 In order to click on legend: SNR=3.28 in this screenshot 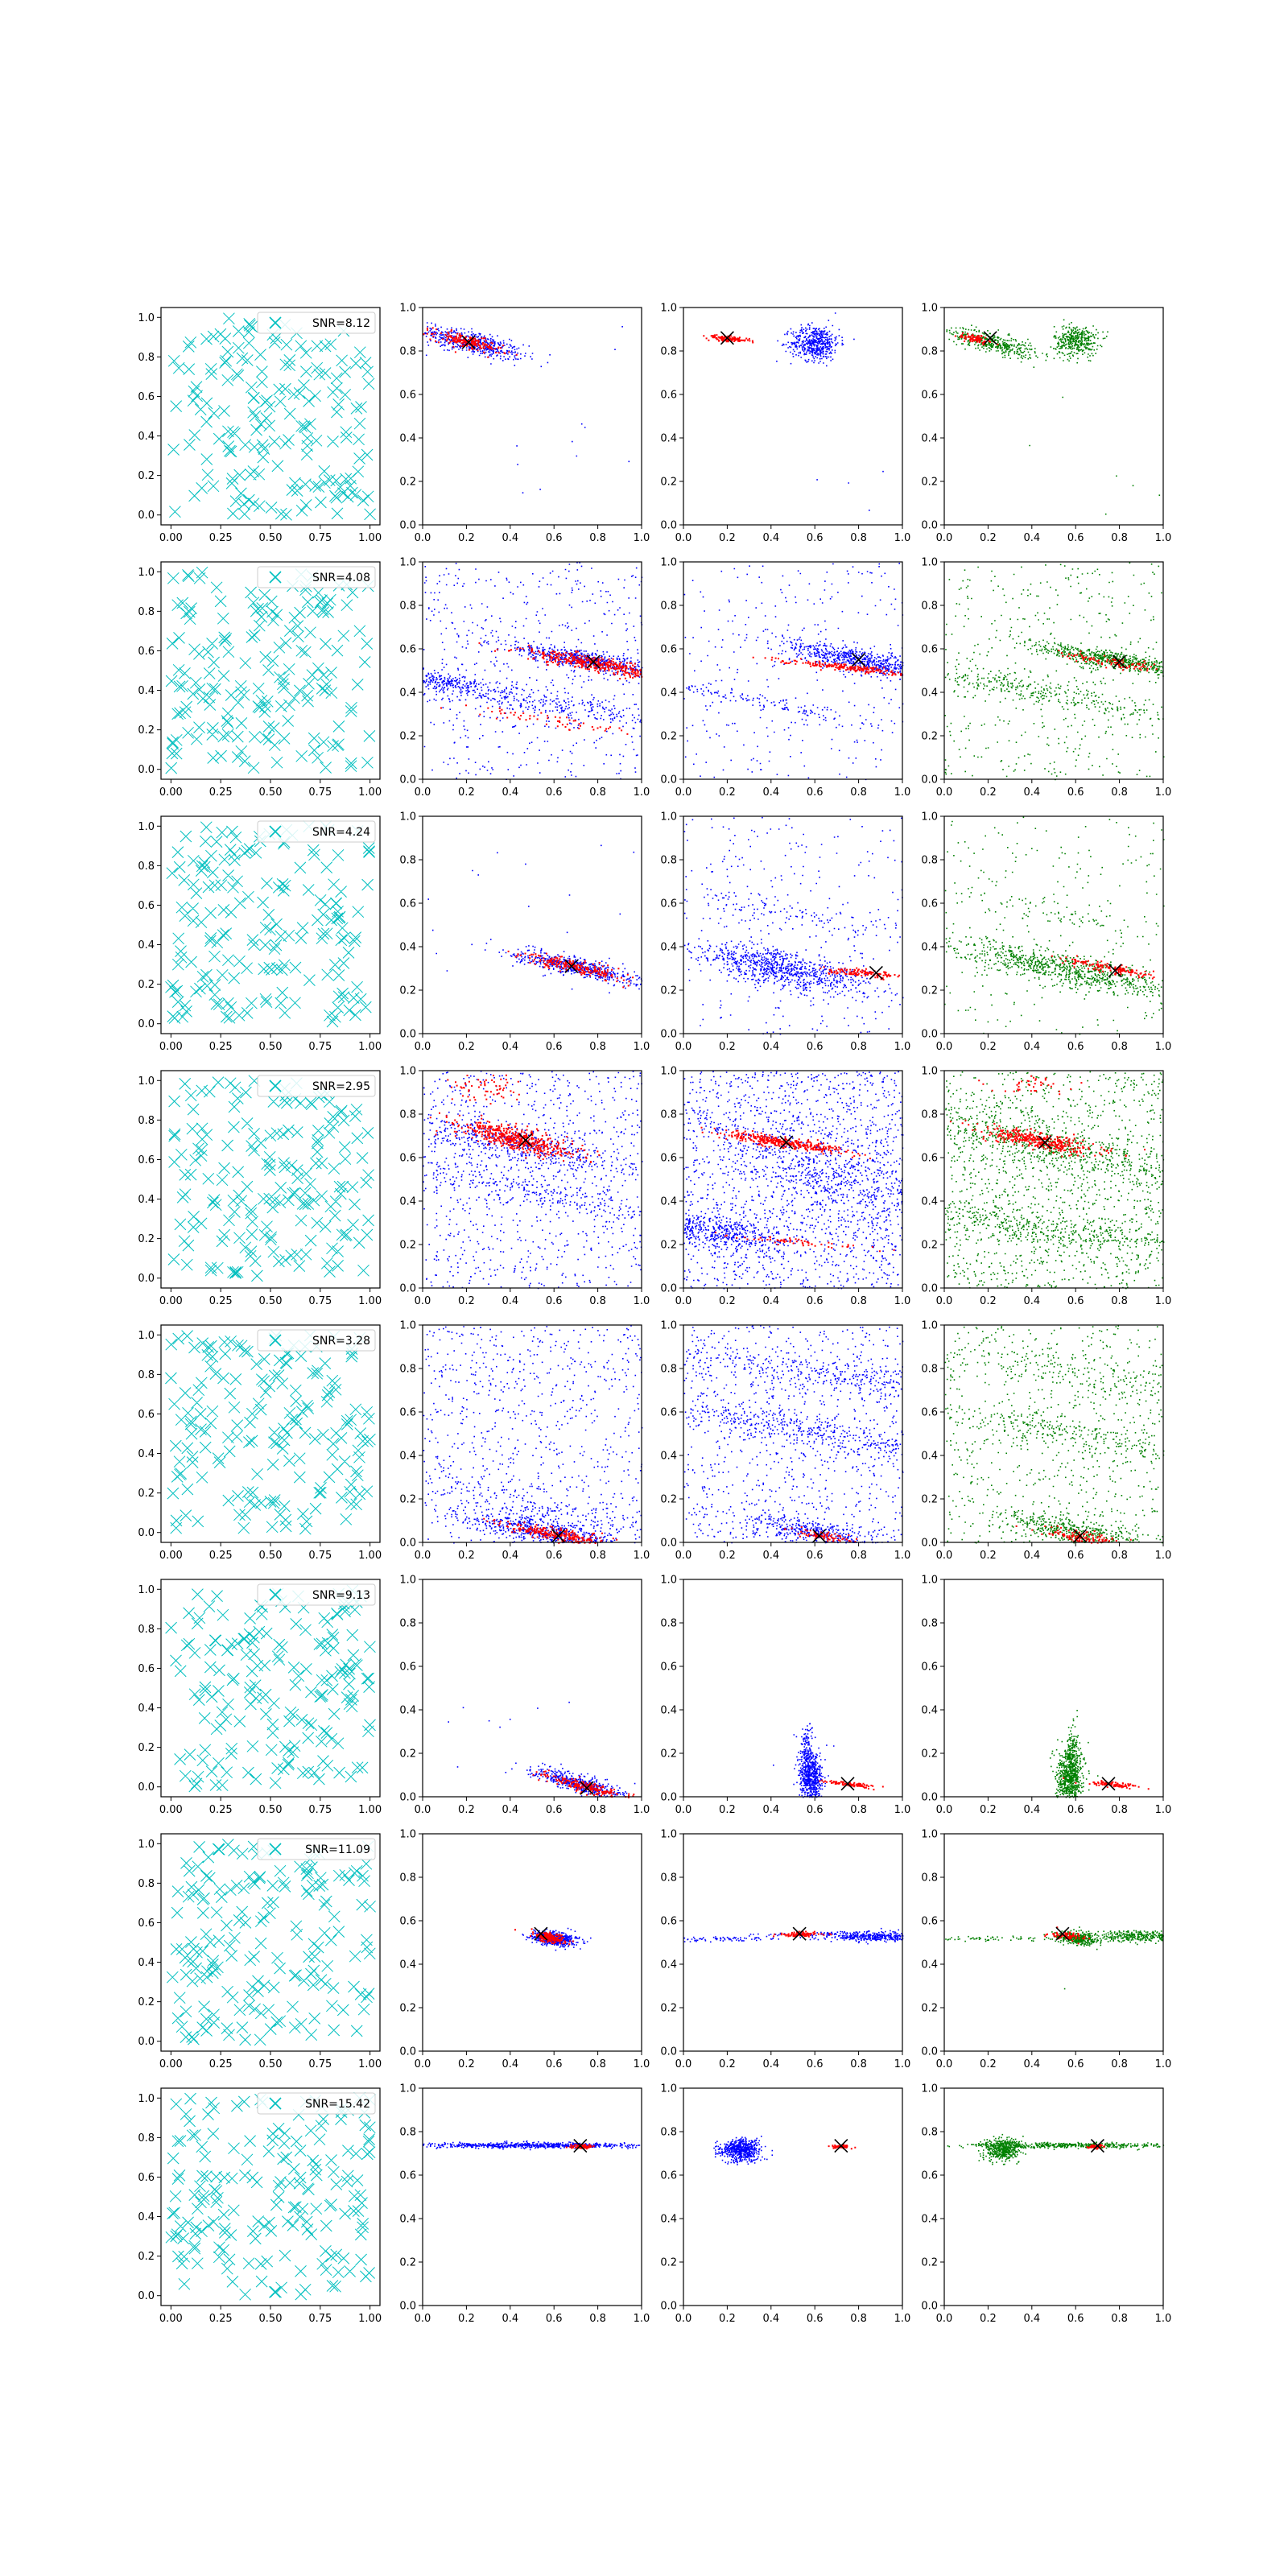, I will do `click(316, 1340)`.